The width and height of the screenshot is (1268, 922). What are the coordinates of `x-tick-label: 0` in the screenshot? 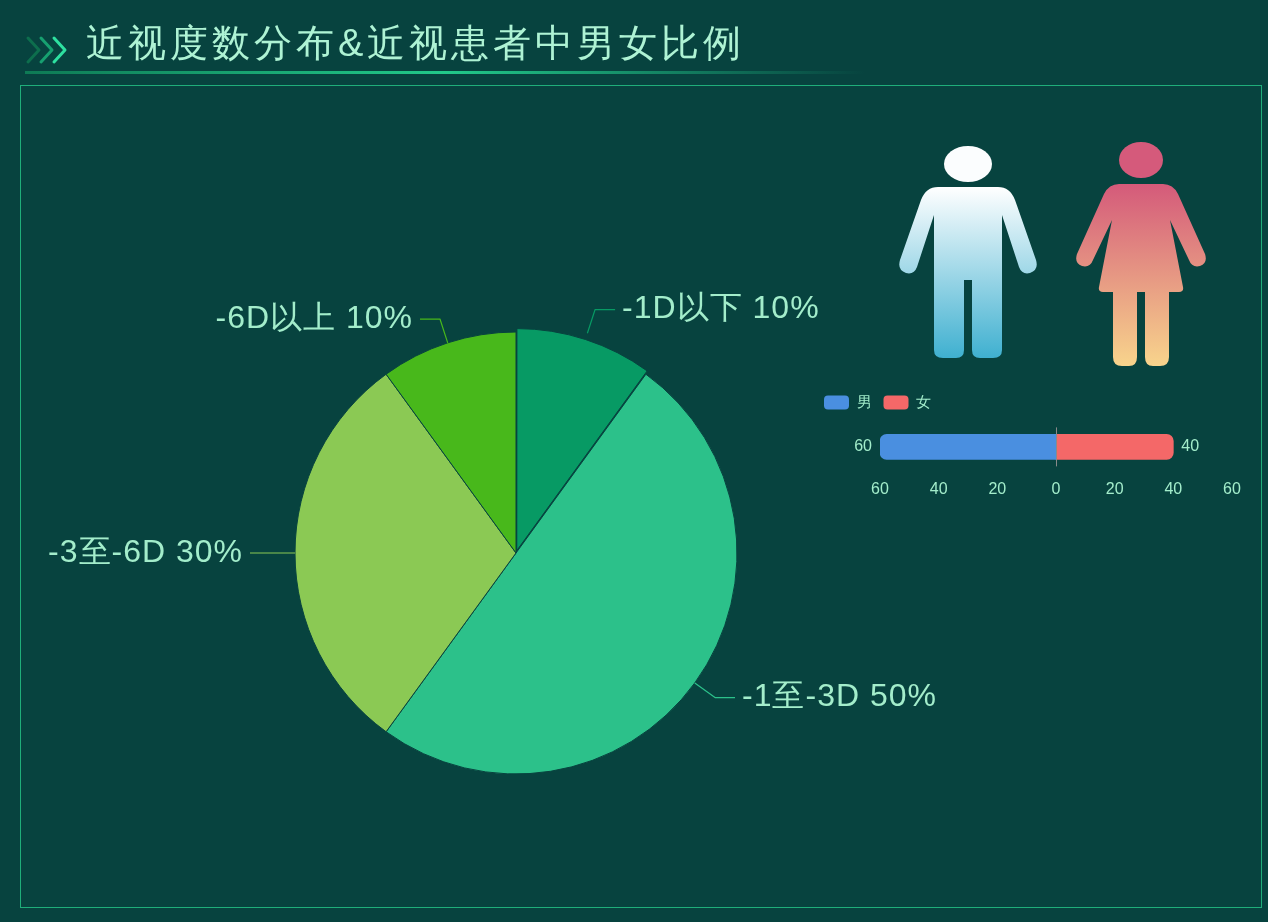 It's located at (1056, 488).